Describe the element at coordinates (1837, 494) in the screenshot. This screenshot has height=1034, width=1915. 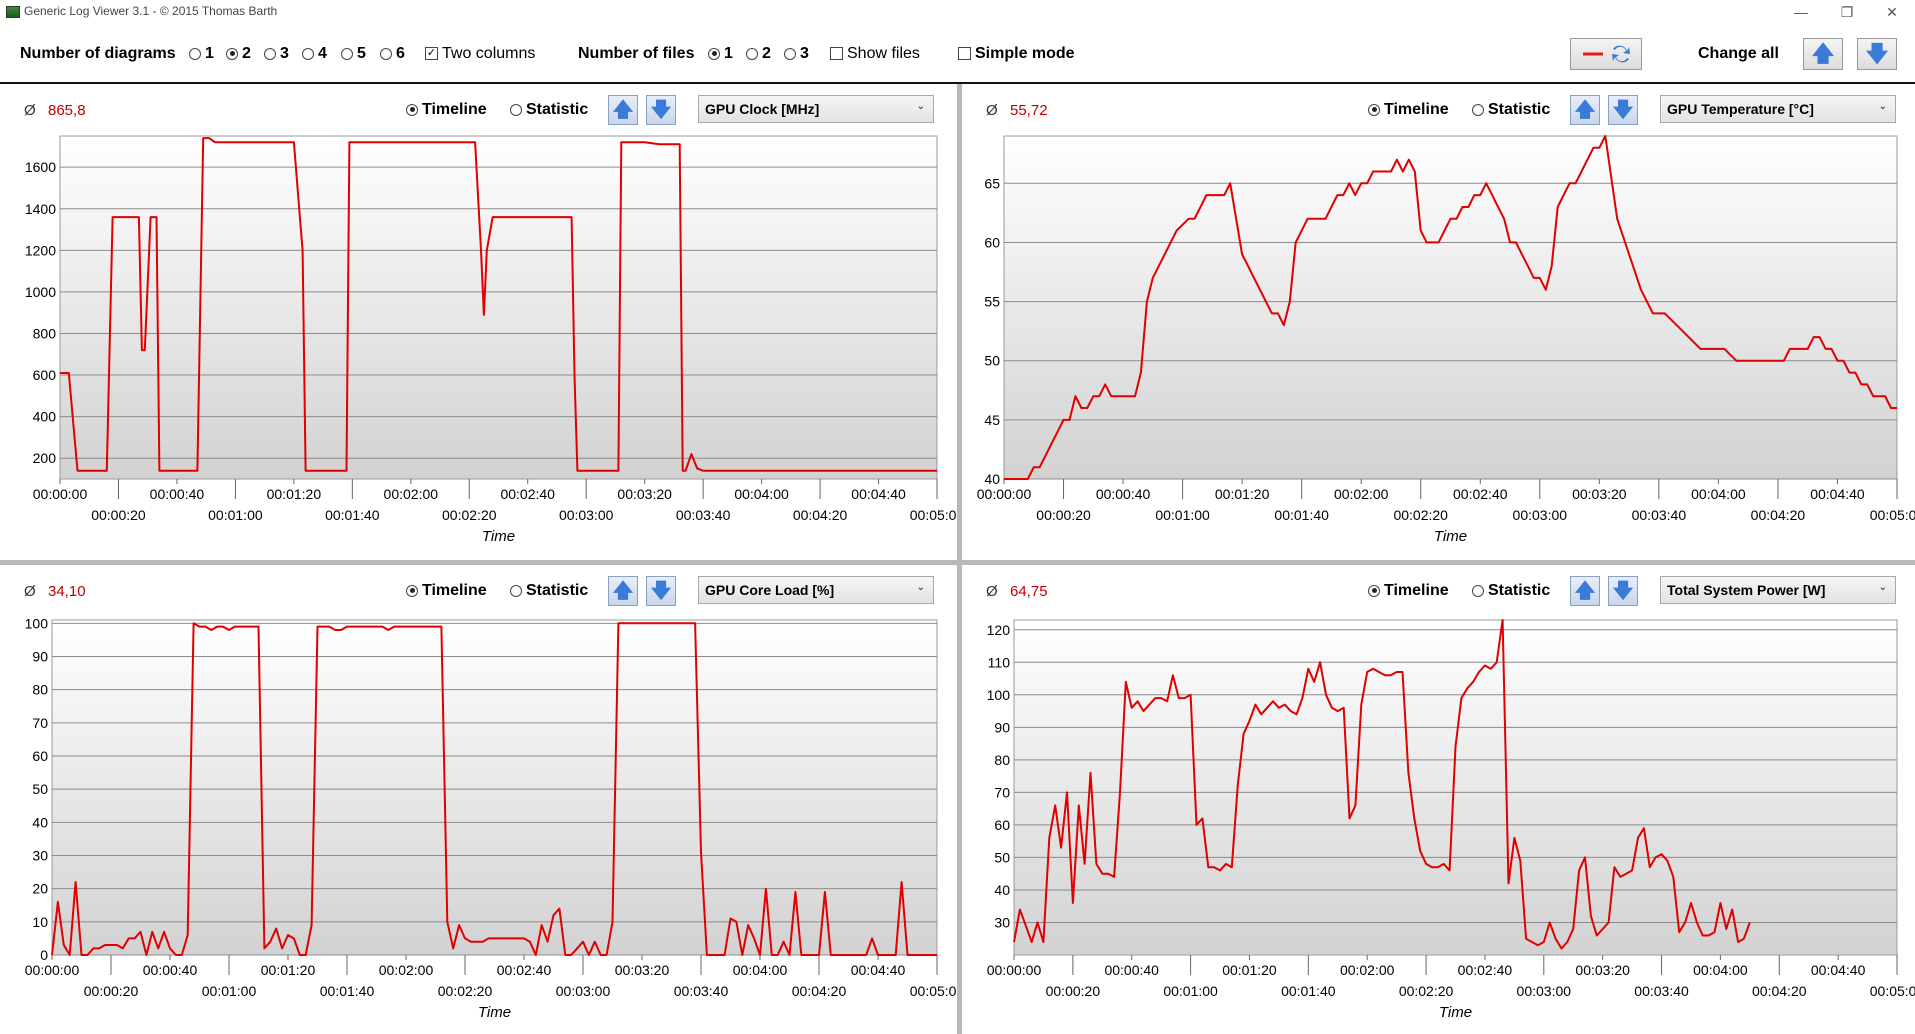
I see `x-tick-label: 00:04:40` at that location.